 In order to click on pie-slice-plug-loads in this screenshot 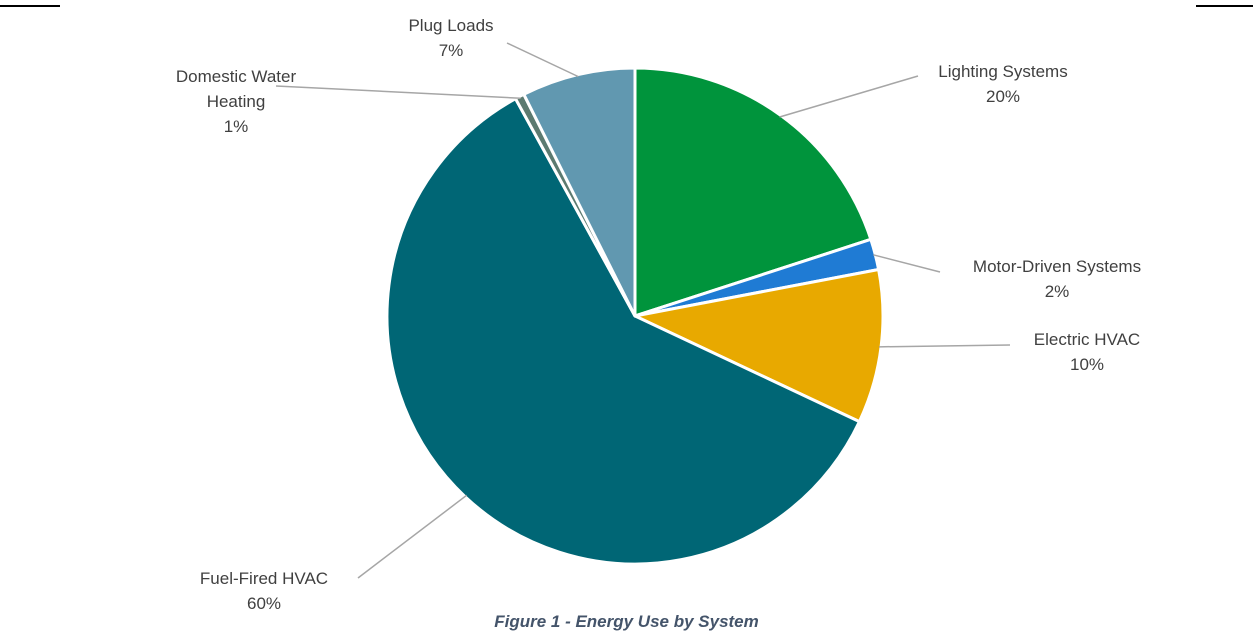, I will do `click(579, 192)`.